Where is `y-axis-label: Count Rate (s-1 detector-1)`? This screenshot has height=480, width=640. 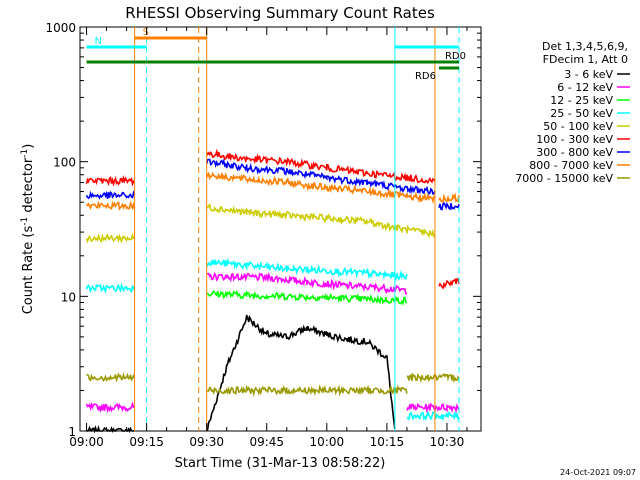
y-axis-label: Count Rate (s-1 detector-1) is located at coordinates (28, 229).